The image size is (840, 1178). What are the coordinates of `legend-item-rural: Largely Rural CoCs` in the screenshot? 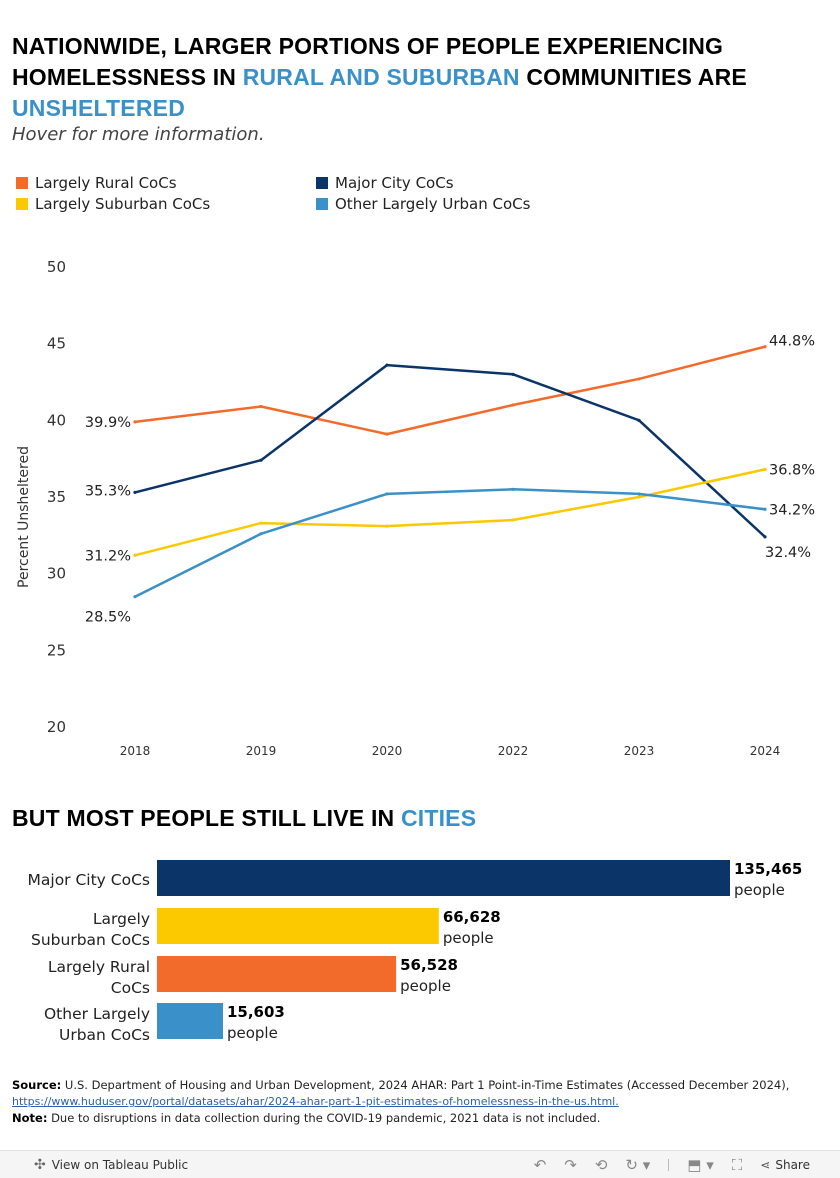 It's located at (96, 183).